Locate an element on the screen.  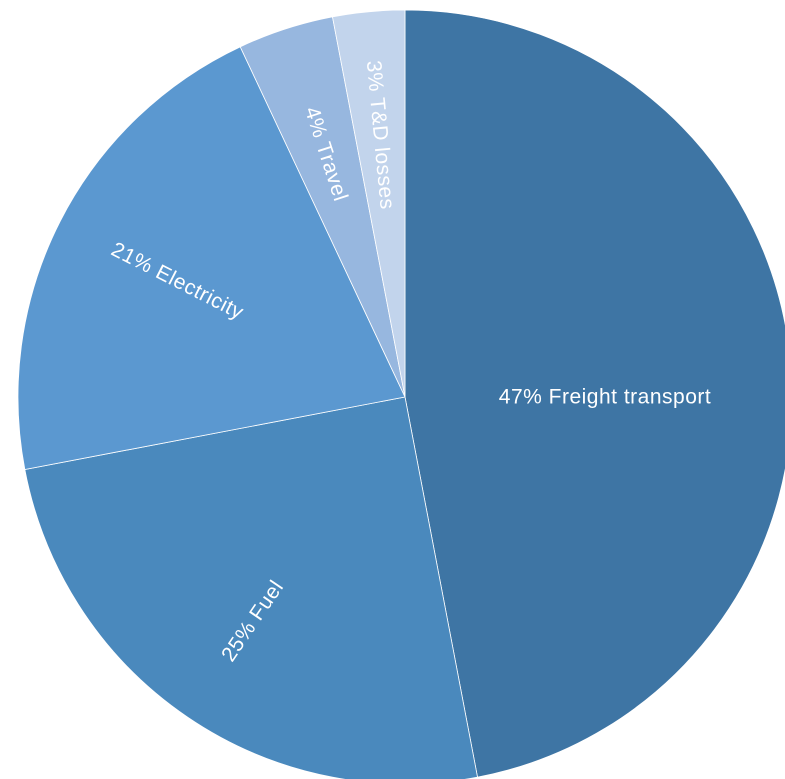
pie-label-freight-transport: 47% Freight transport is located at coordinates (605, 397).